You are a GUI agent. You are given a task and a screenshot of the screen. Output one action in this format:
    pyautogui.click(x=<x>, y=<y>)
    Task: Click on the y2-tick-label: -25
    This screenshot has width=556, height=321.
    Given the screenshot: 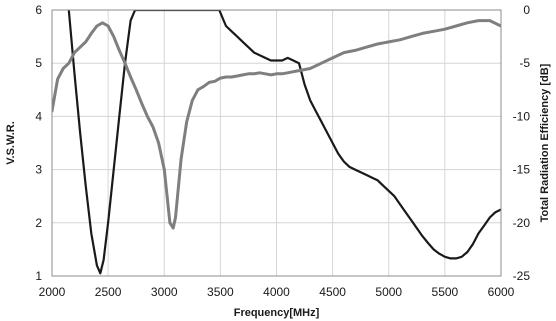 What is the action you would take?
    pyautogui.click(x=522, y=276)
    